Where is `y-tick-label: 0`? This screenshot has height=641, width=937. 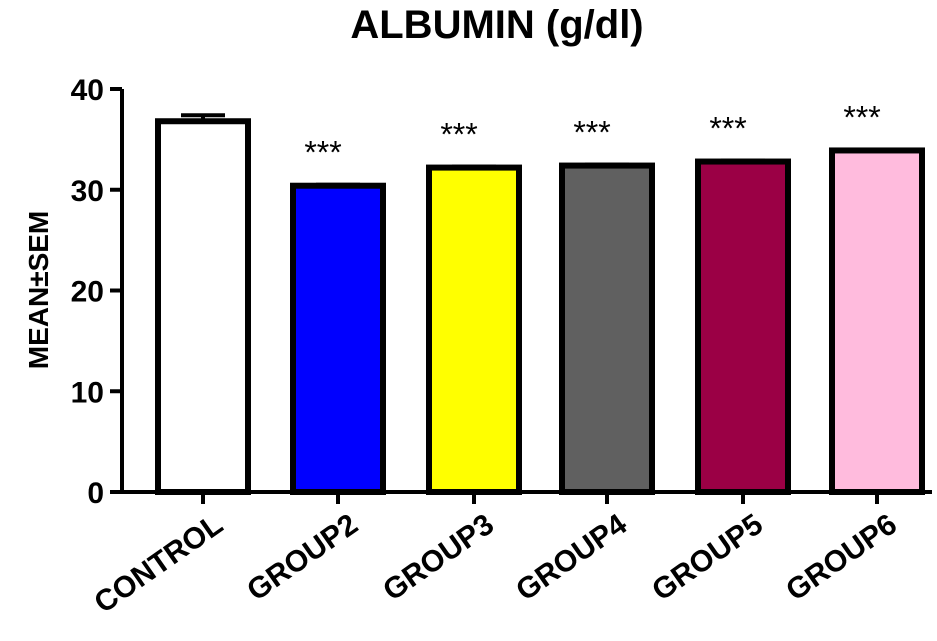
y-tick-label: 0 is located at coordinates (95, 493).